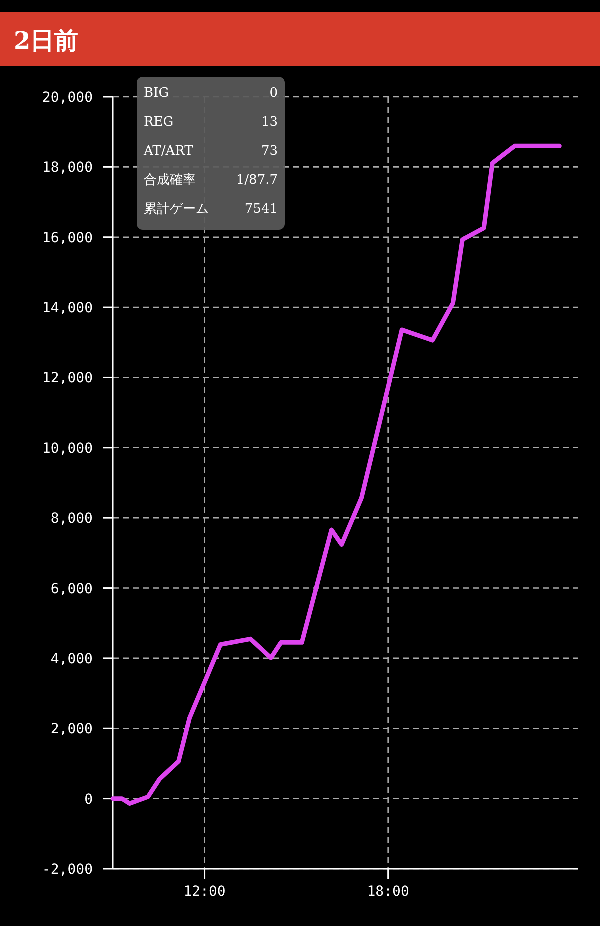 This screenshot has width=600, height=926. I want to click on x-tick-label: 12:00, so click(205, 892).